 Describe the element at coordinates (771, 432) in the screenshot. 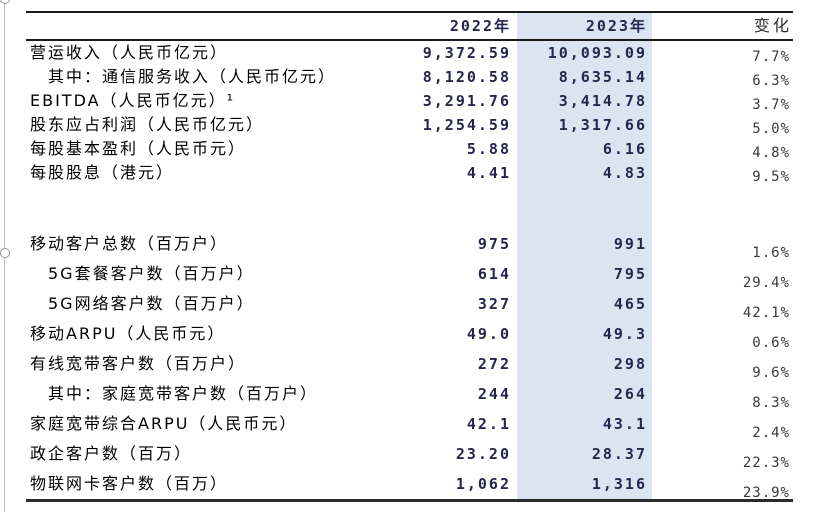

I see `value-change: 2.4%` at that location.